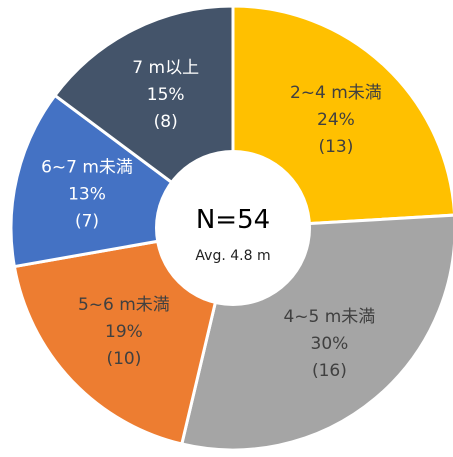 The height and width of the screenshot is (457, 453). I want to click on slice-count-label: (7), so click(87, 221).